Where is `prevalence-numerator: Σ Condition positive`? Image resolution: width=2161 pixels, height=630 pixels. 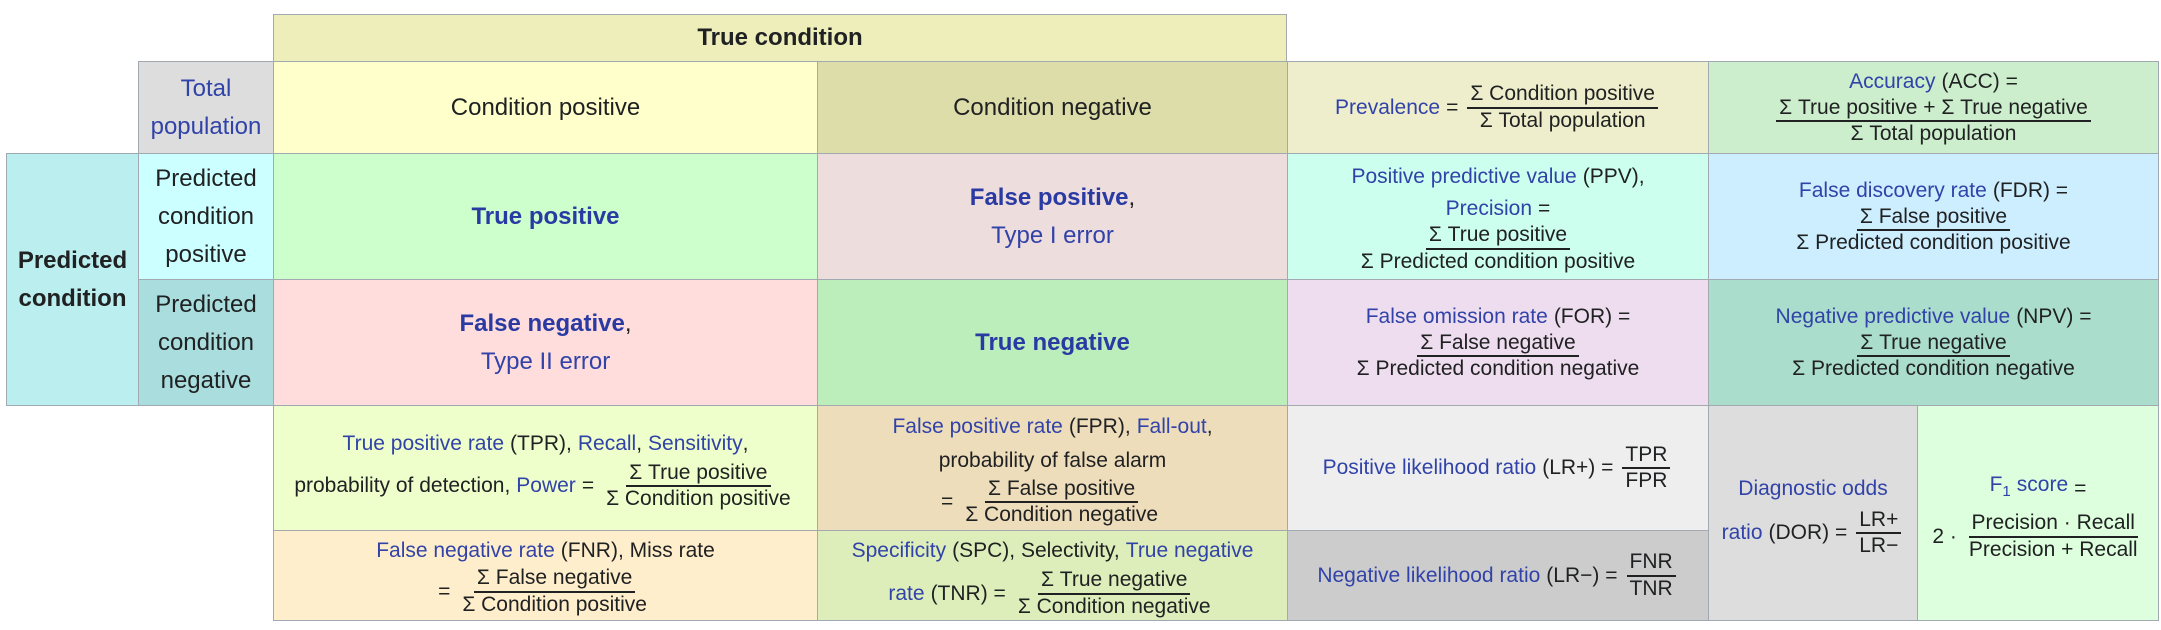 prevalence-numerator: Σ Condition positive is located at coordinates (1562, 96).